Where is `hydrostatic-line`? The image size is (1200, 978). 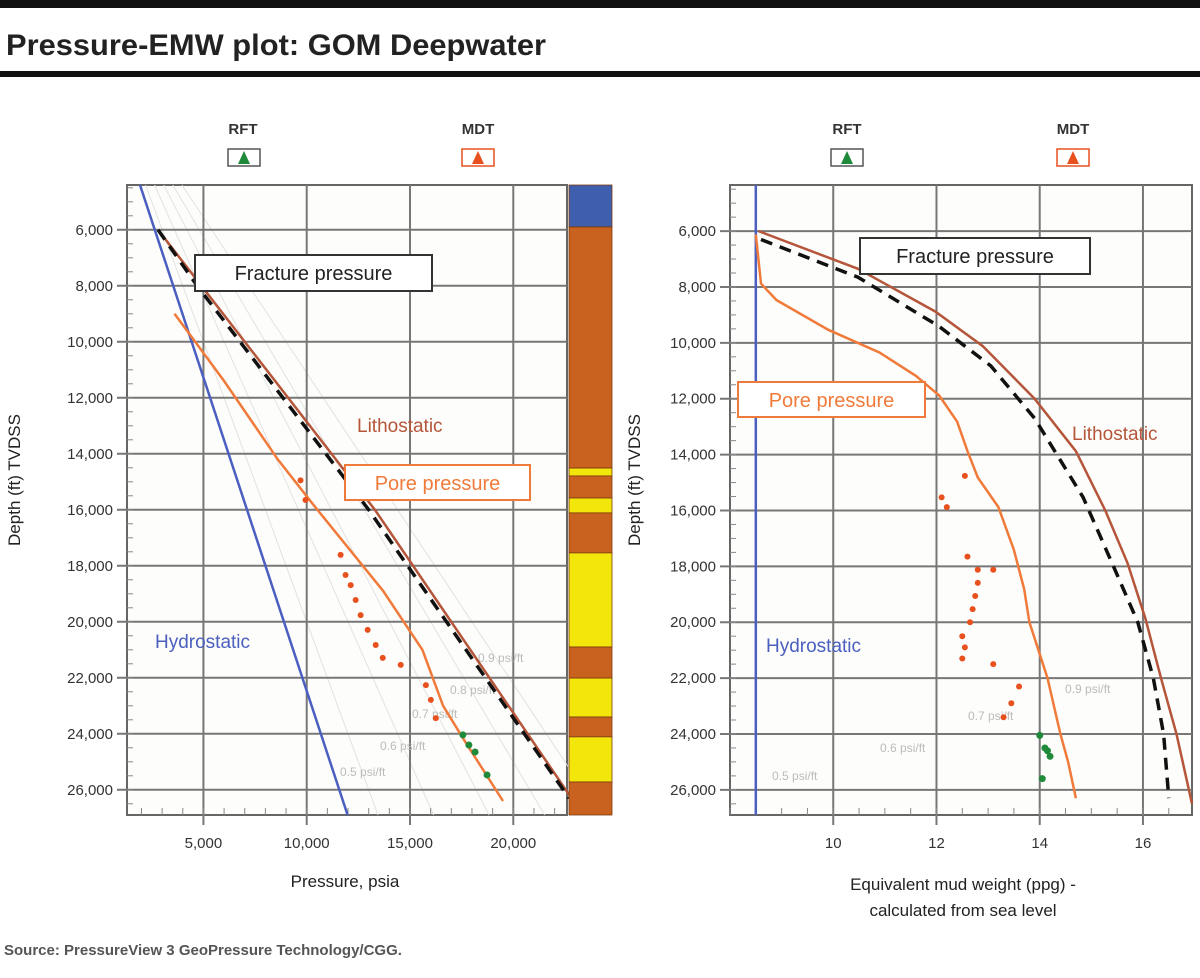 hydrostatic-line is located at coordinates (243, 500).